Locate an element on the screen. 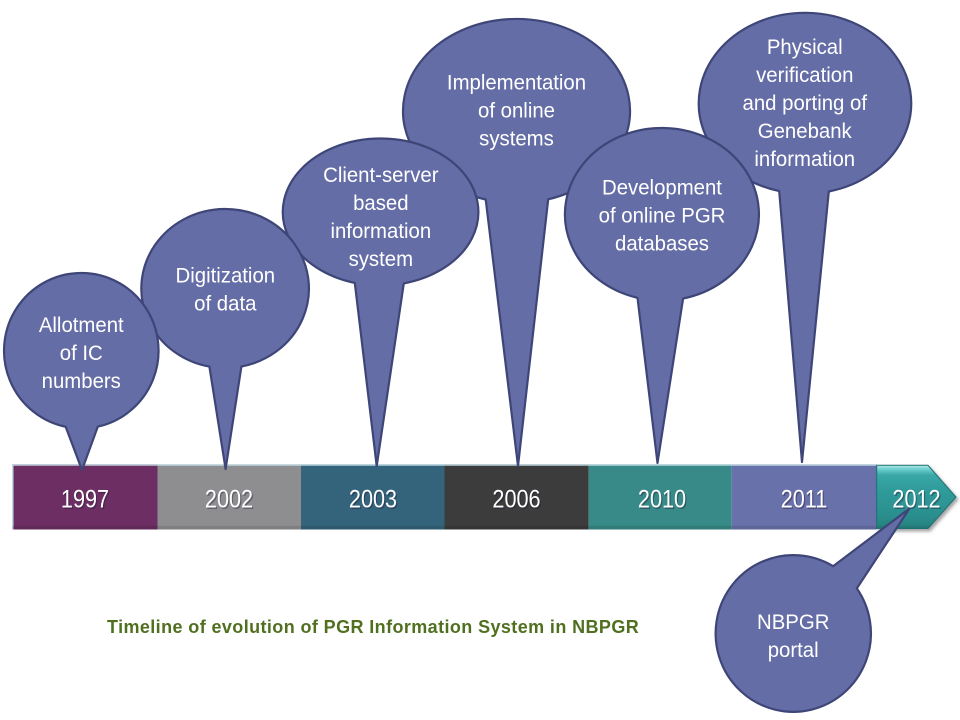 The image size is (960, 720). svg-text: Physical is located at coordinates (805, 47).